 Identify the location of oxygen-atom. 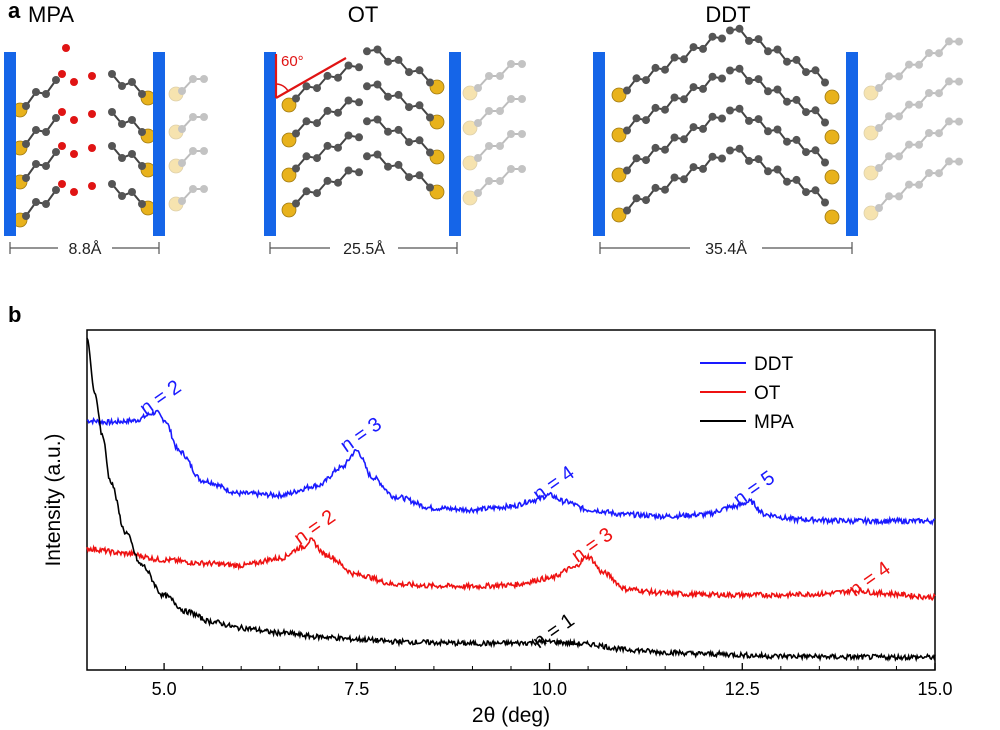
(92, 76).